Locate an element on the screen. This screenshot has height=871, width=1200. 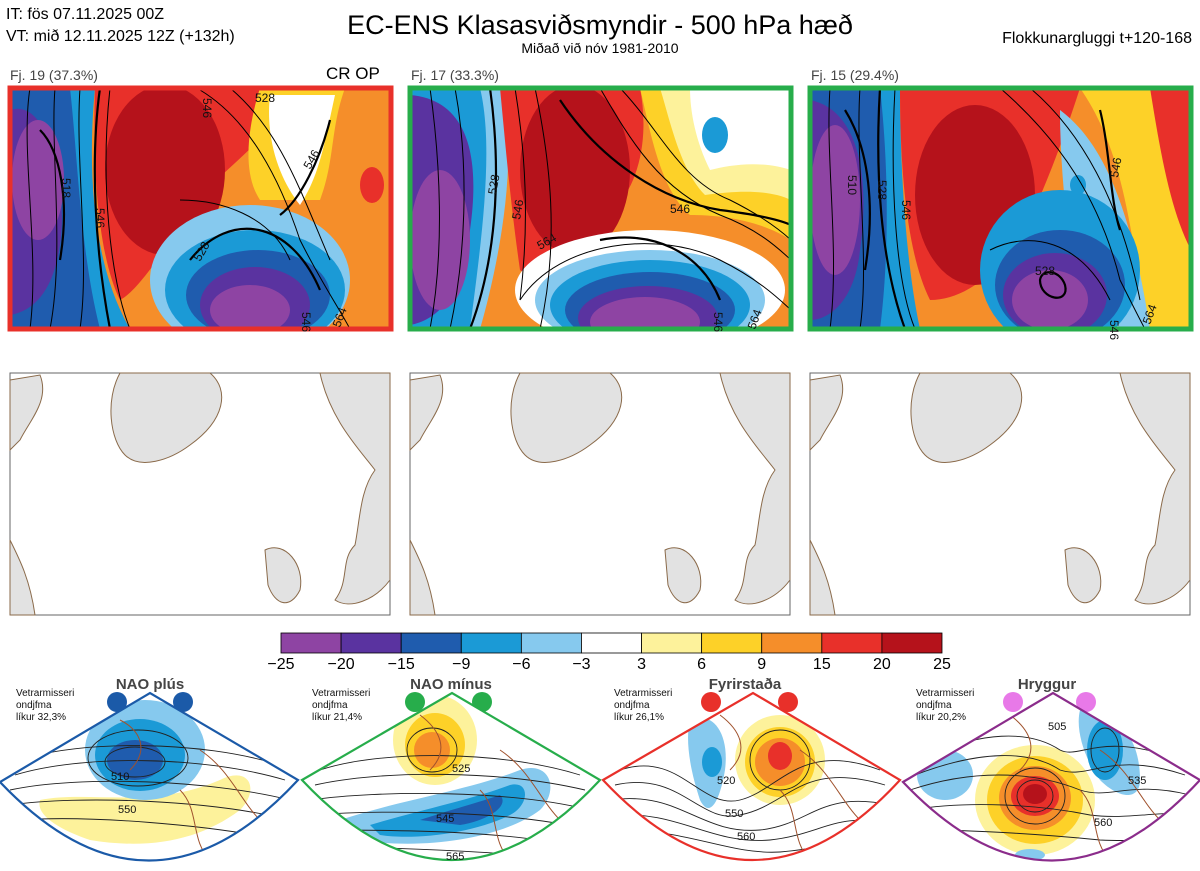
regime-1-map is located at coordinates (149, 777).